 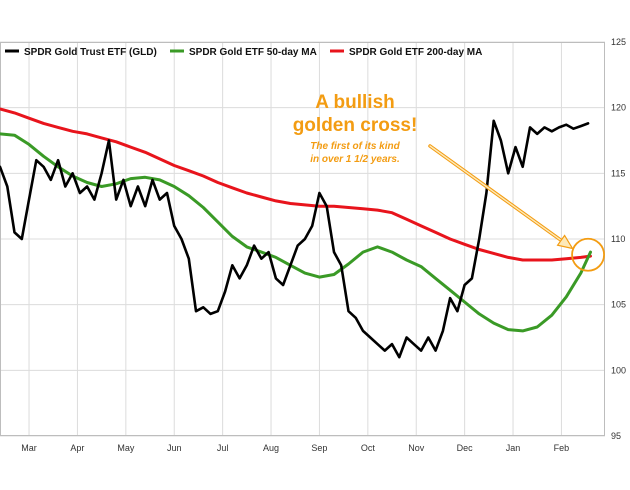 What do you see at coordinates (588, 254) in the screenshot?
I see `golden-cross-circle` at bounding box center [588, 254].